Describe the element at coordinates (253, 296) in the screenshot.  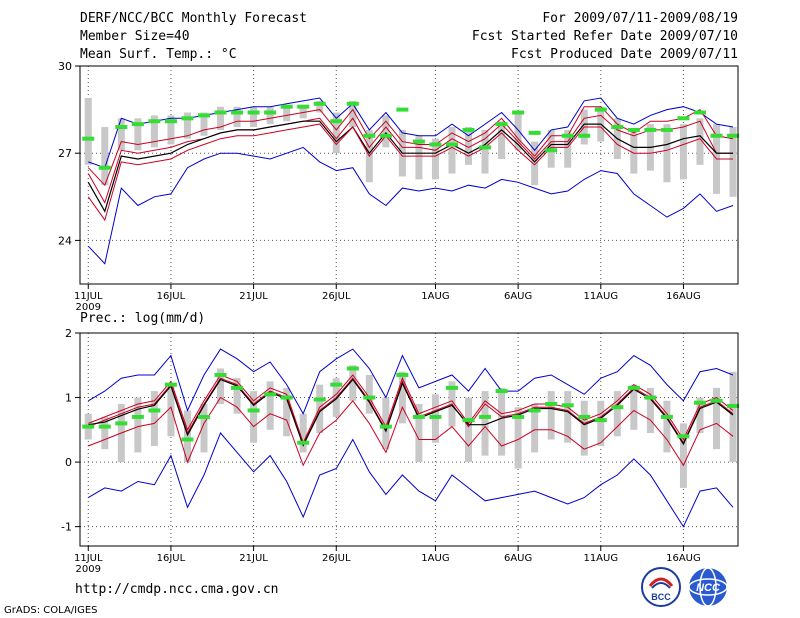
I see `temp-xtick-label: 21JUL` at that location.